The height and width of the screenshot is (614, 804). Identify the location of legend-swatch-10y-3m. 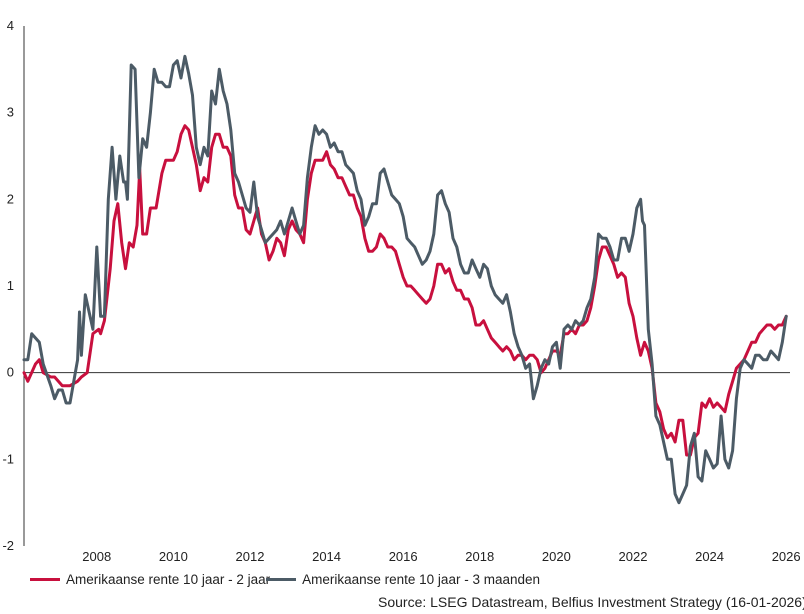
(281, 579).